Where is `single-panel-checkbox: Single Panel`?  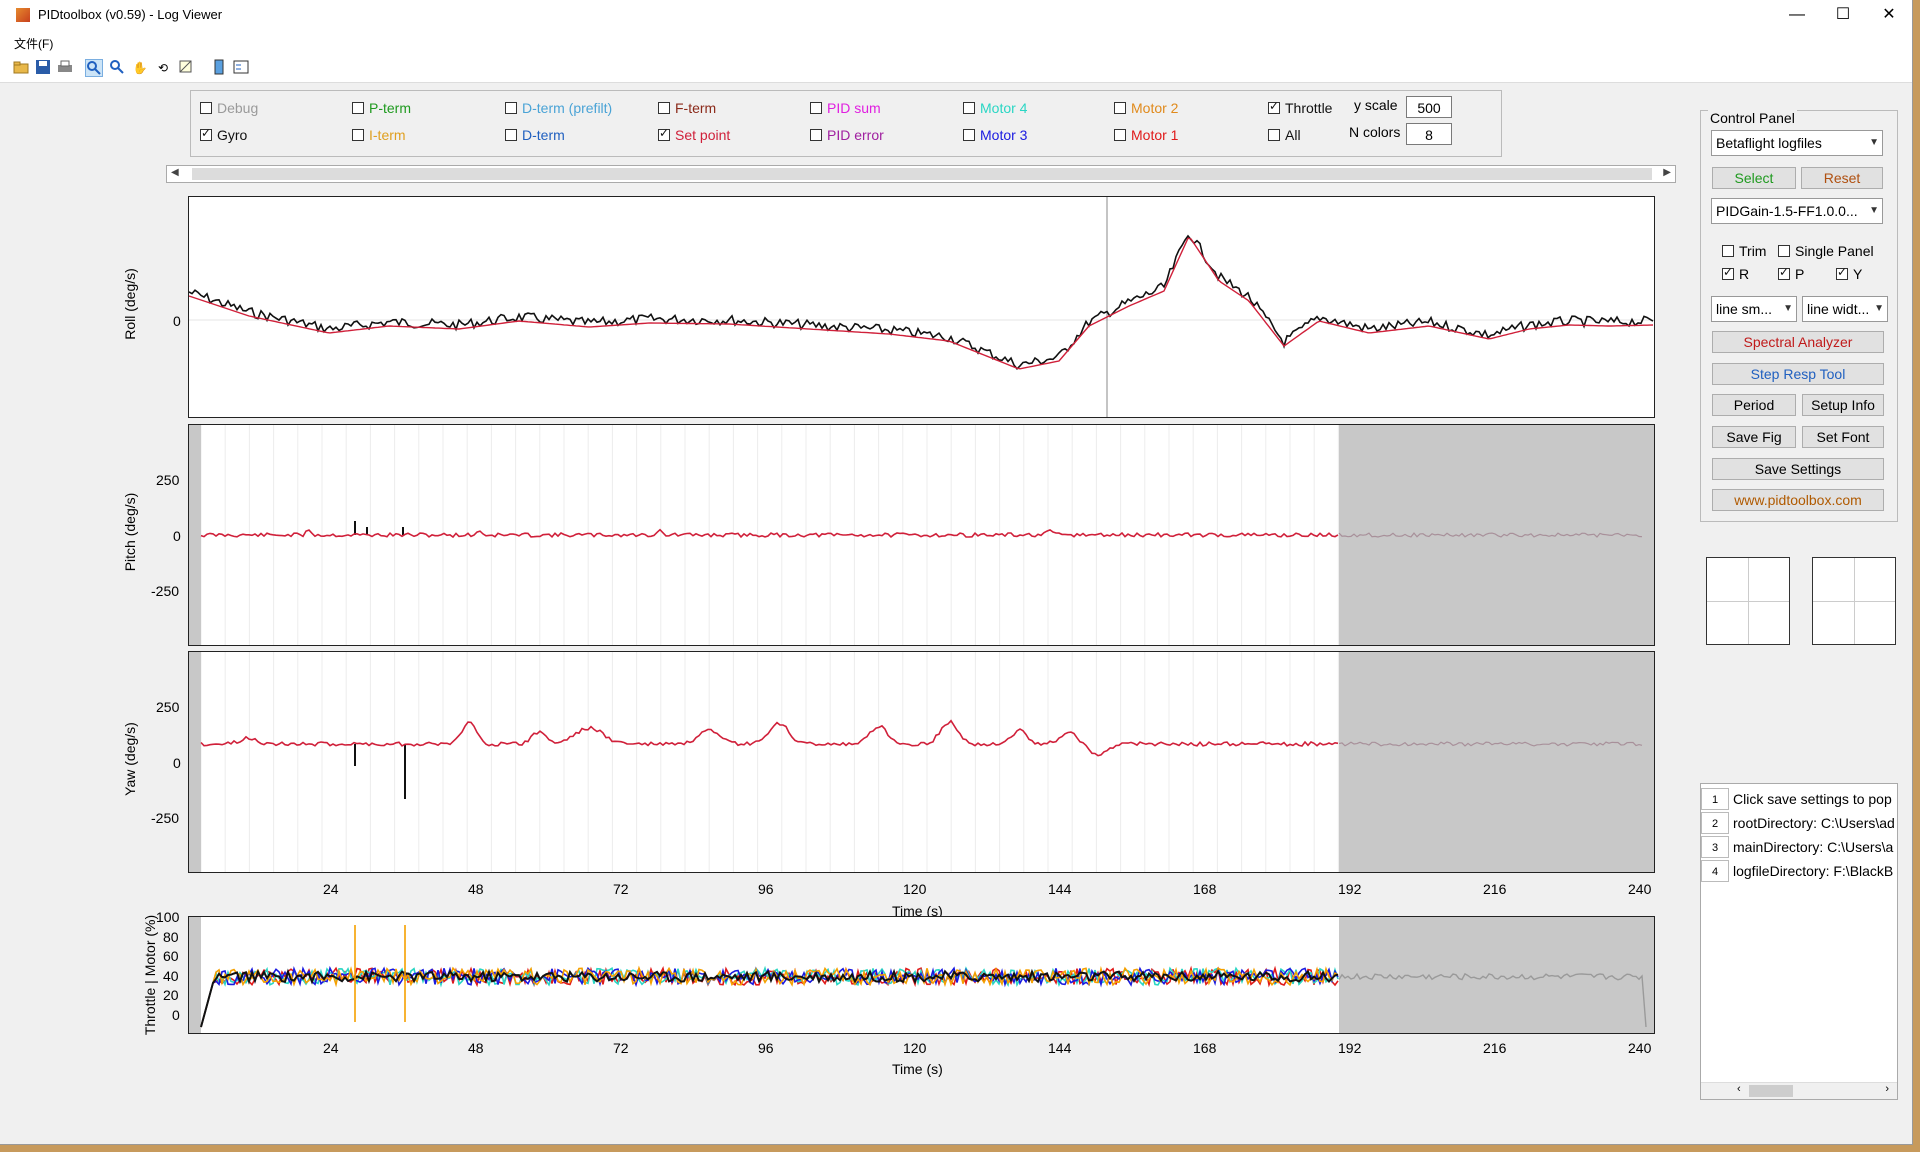
single-panel-checkbox: Single Panel is located at coordinates (1826, 251).